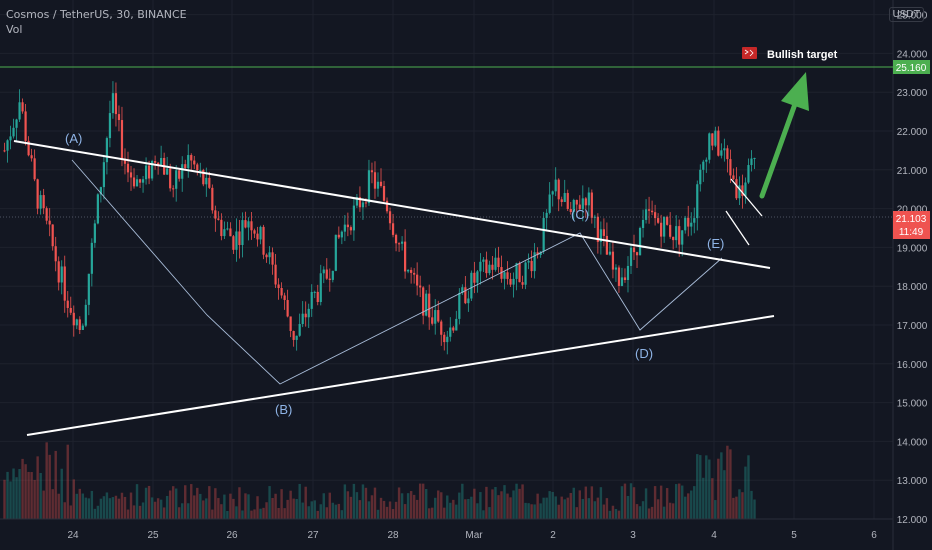 The height and width of the screenshot is (550, 932). I want to click on flag-lower-line, so click(737, 228).